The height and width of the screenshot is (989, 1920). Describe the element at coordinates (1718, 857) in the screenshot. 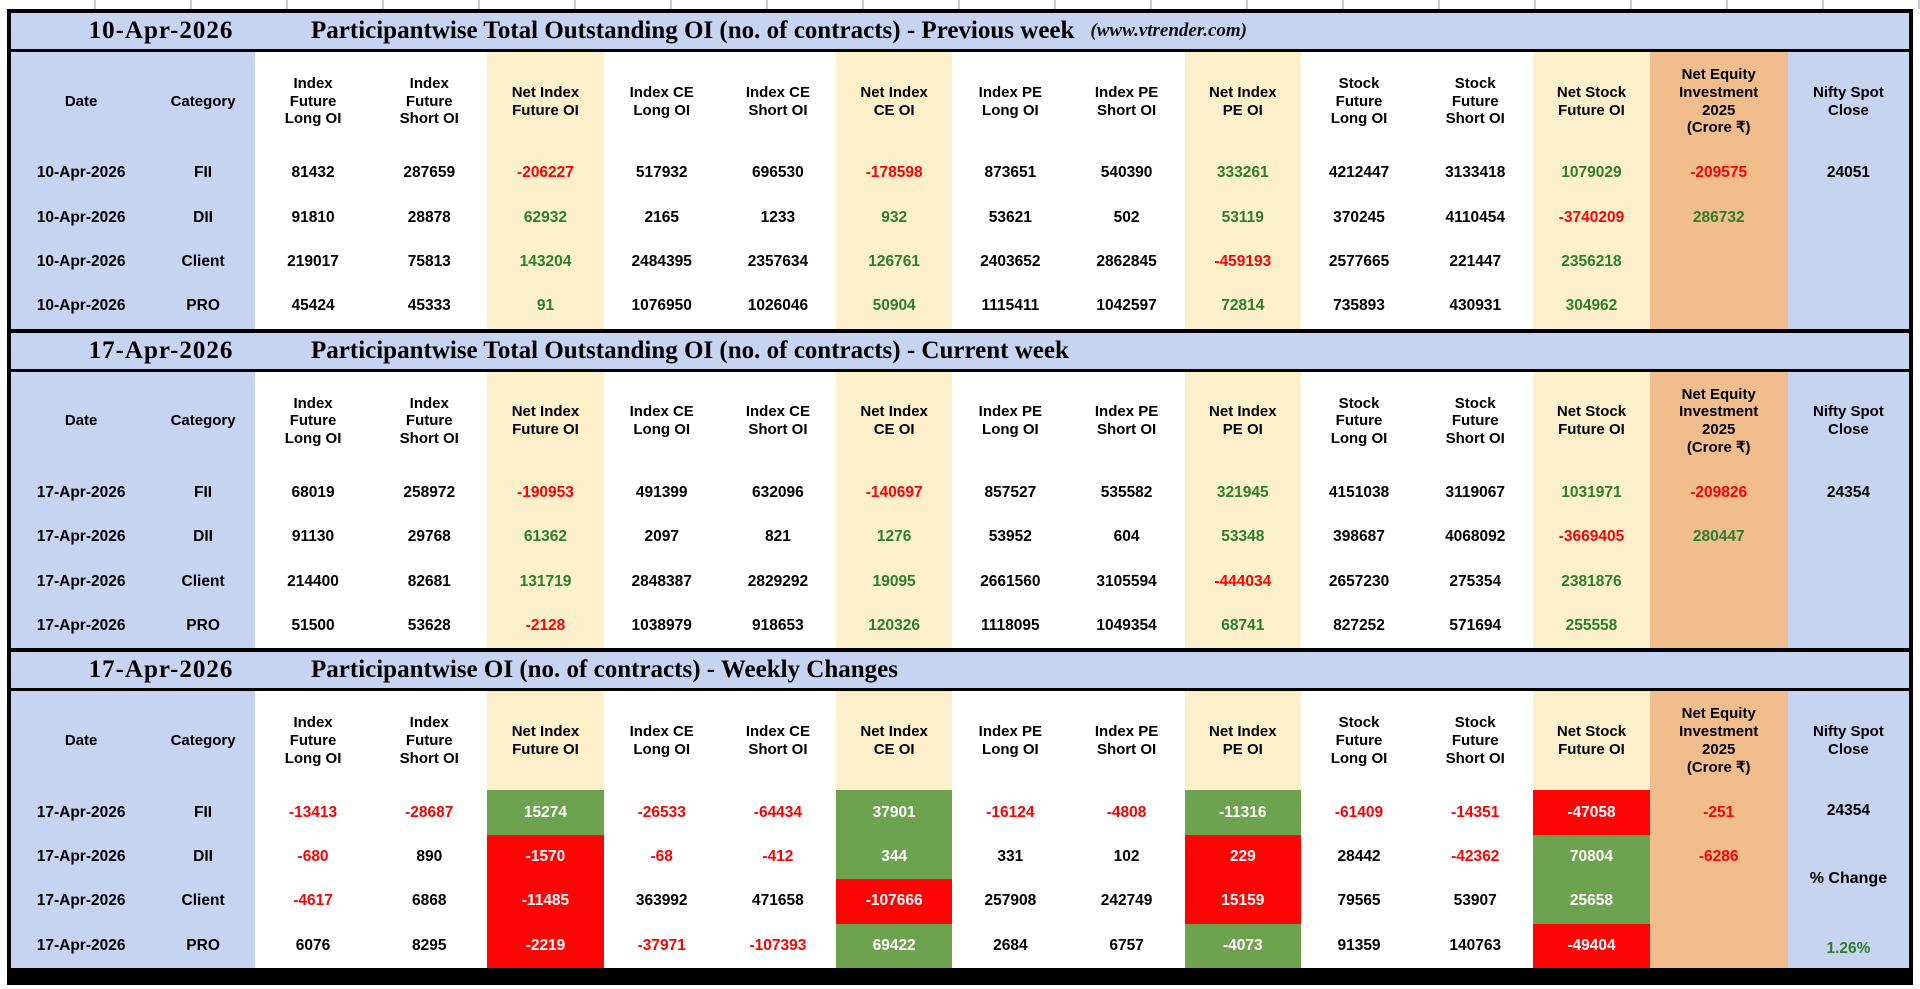

I see `value-net-equity-investment: -6286` at that location.